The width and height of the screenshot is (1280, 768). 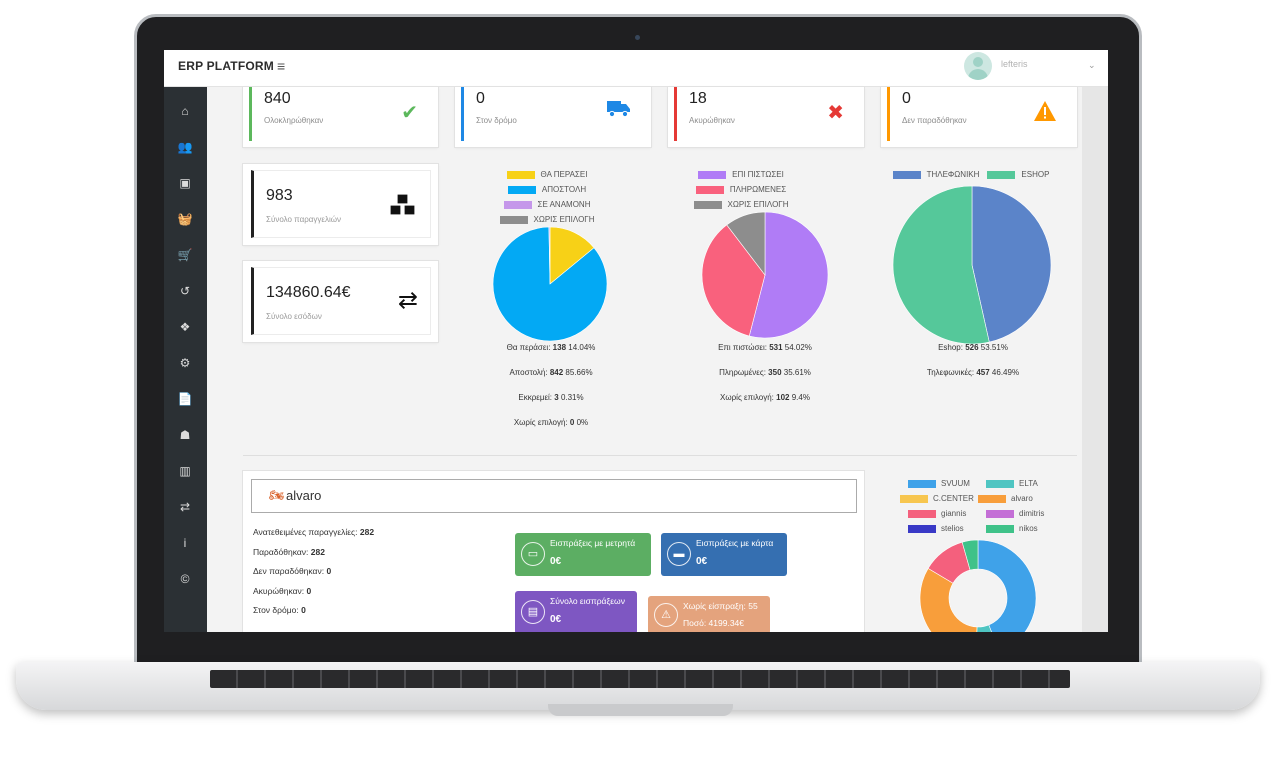 What do you see at coordinates (549, 255) in the screenshot?
I see `pie-slice-σε-αναμονη` at bounding box center [549, 255].